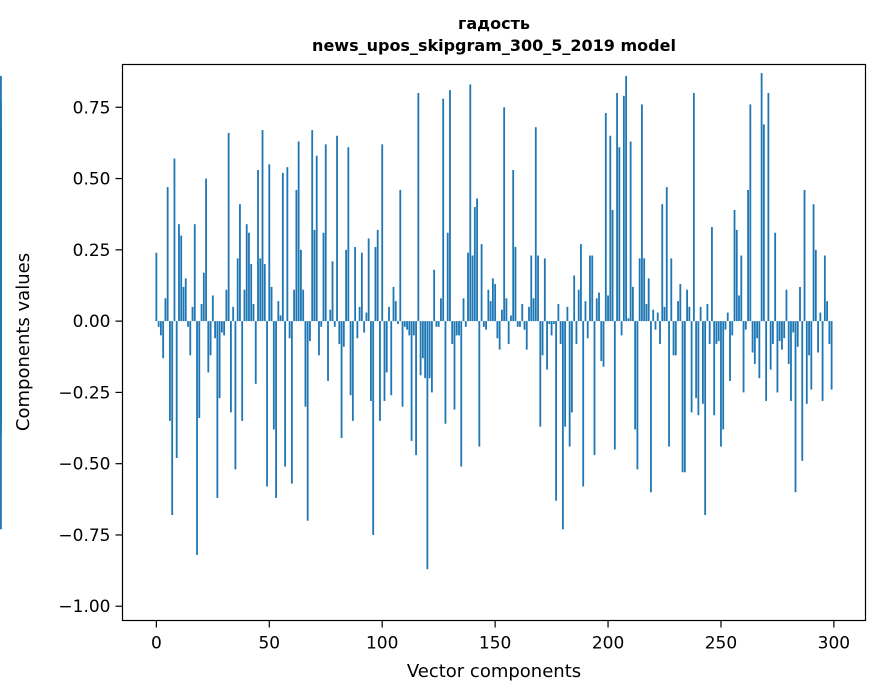  Describe the element at coordinates (269, 644) in the screenshot. I see `x-tick-label: 50` at that location.